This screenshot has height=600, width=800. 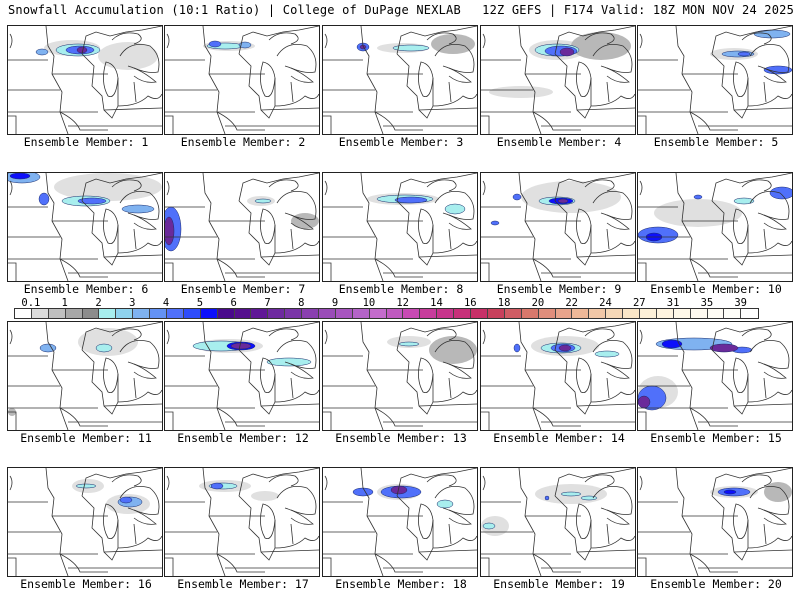 What do you see at coordinates (401, 584) in the screenshot?
I see `panel-label: Ensemble Member: 18` at bounding box center [401, 584].